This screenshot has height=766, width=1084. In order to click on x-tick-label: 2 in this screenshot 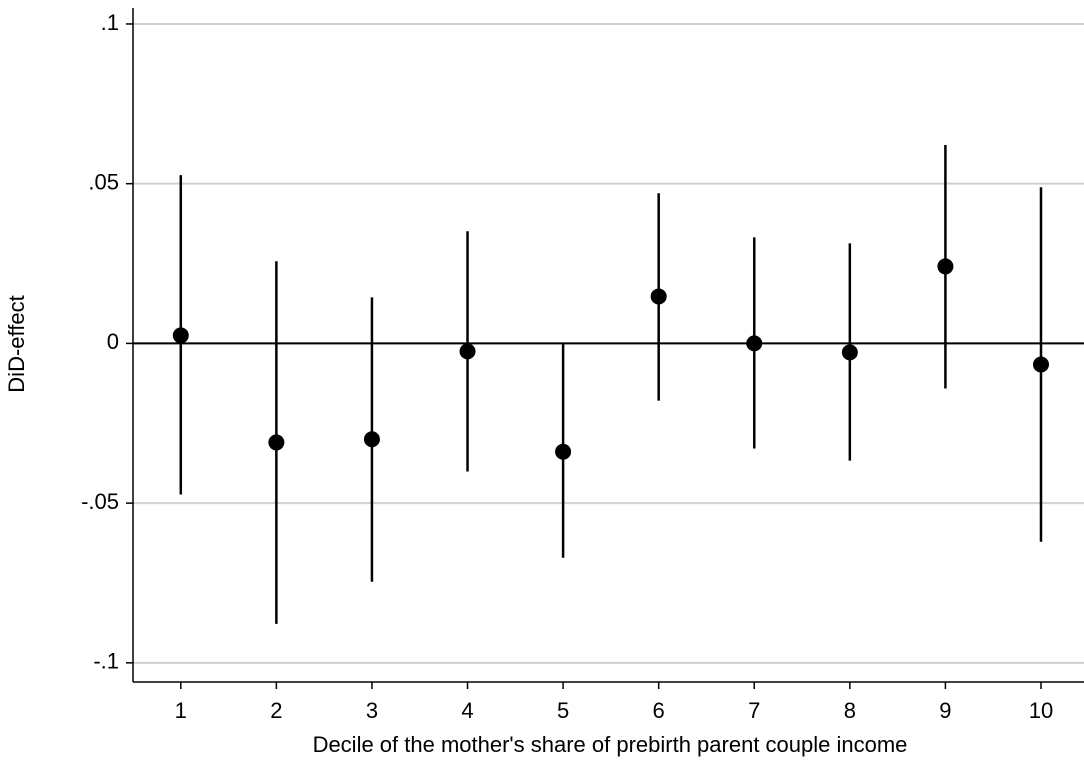, I will do `click(276, 710)`.